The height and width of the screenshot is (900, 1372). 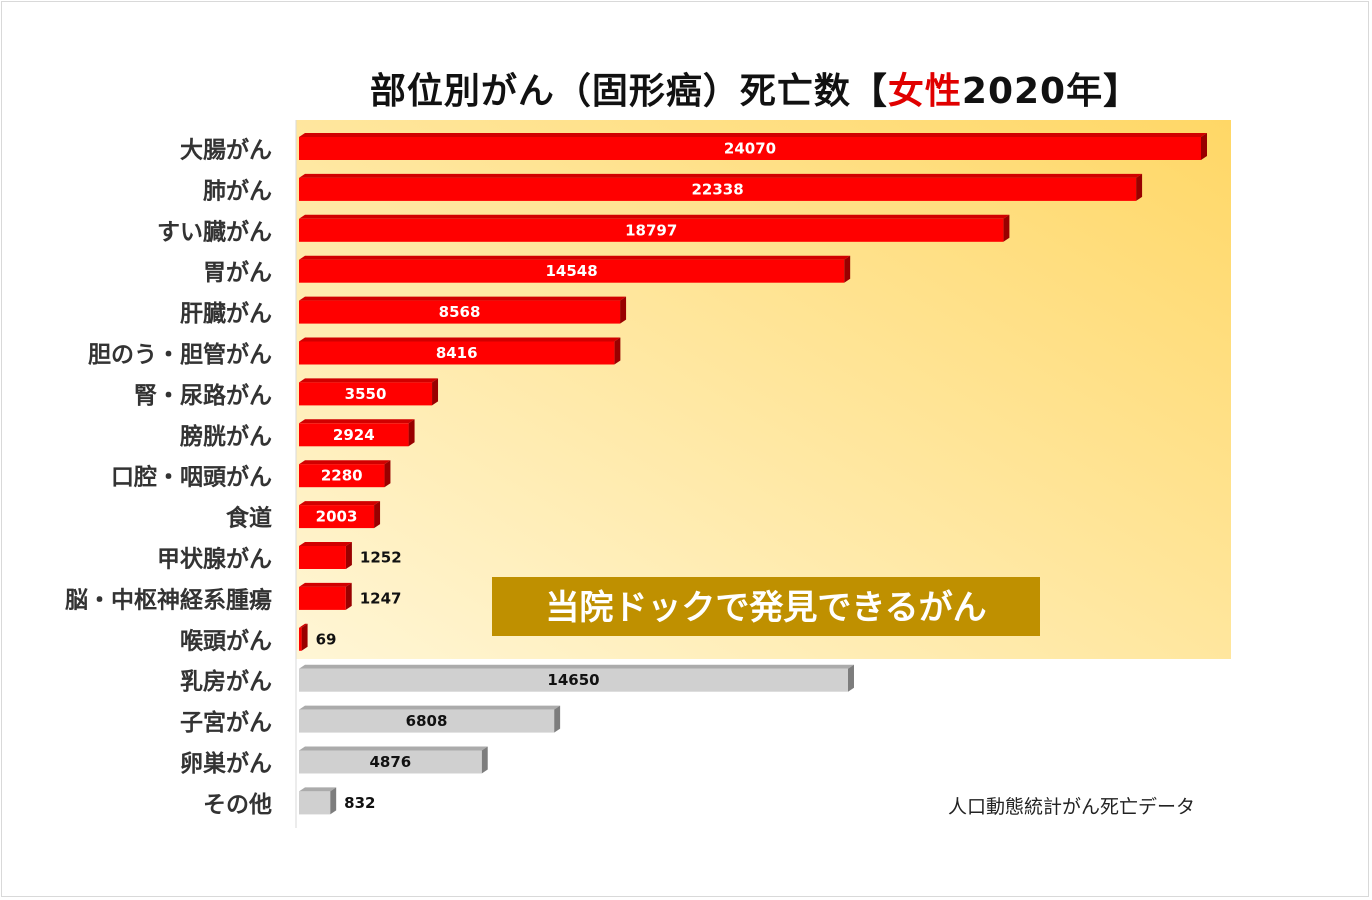 I want to click on highlight-badge-label: 当院ドックで発見できるがん, so click(x=765, y=608).